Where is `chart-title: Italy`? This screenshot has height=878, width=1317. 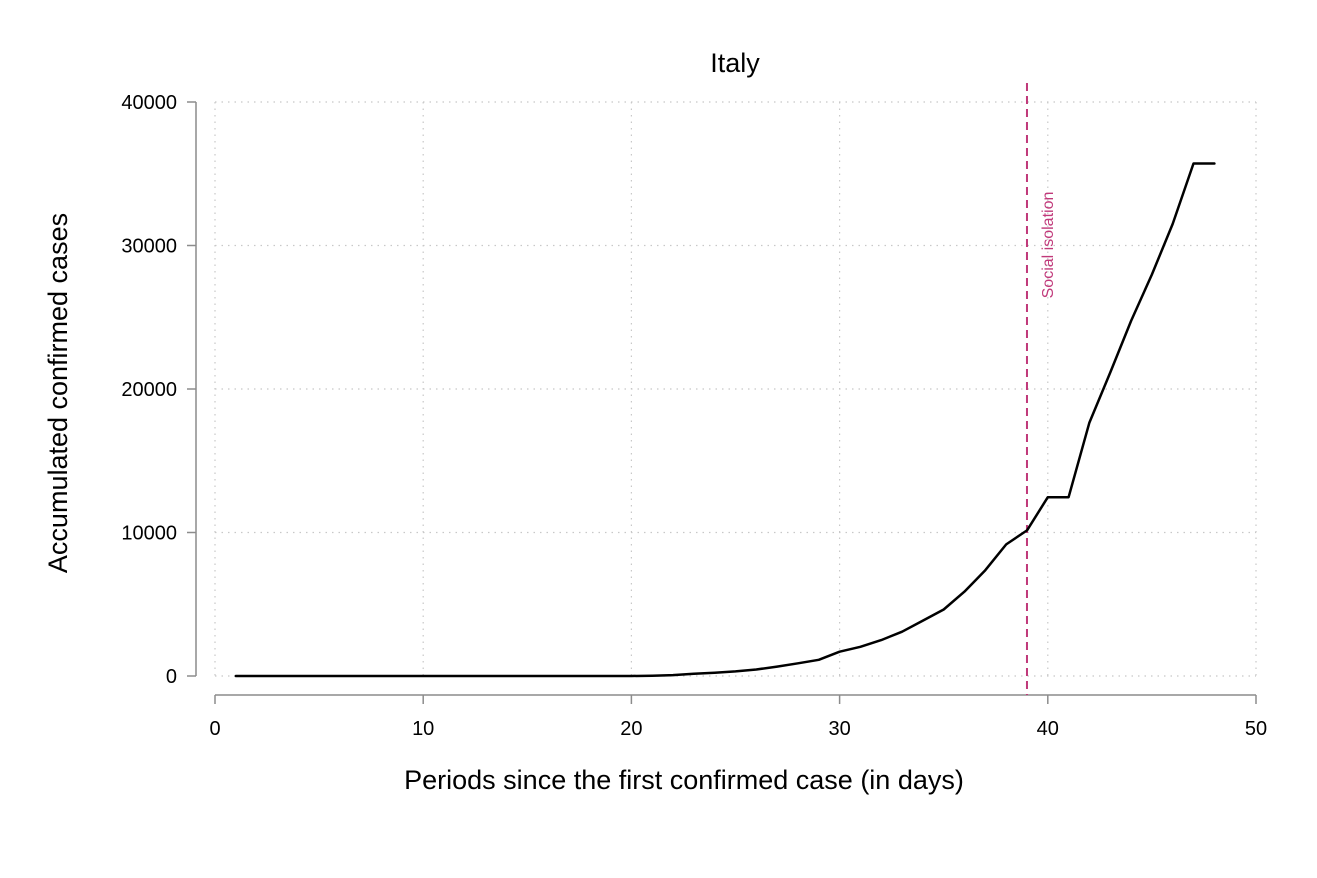
chart-title: Italy is located at coordinates (735, 63).